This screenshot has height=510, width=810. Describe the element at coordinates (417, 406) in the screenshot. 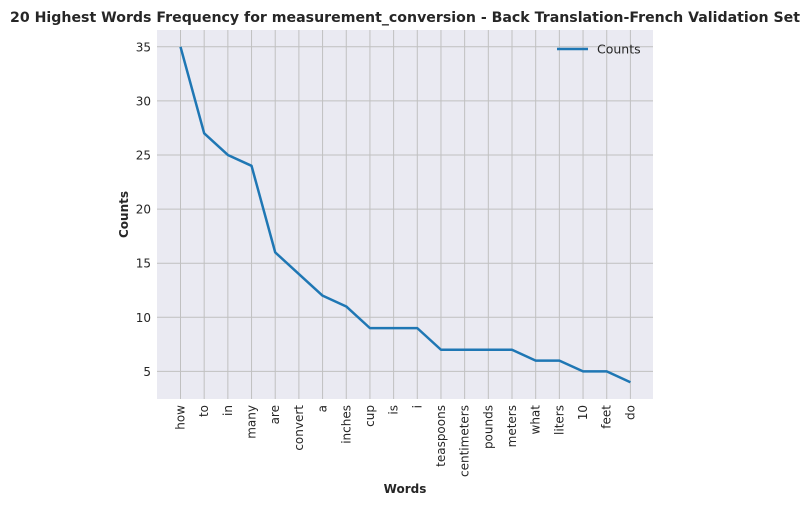

I see `x-tick-label: i` at that location.